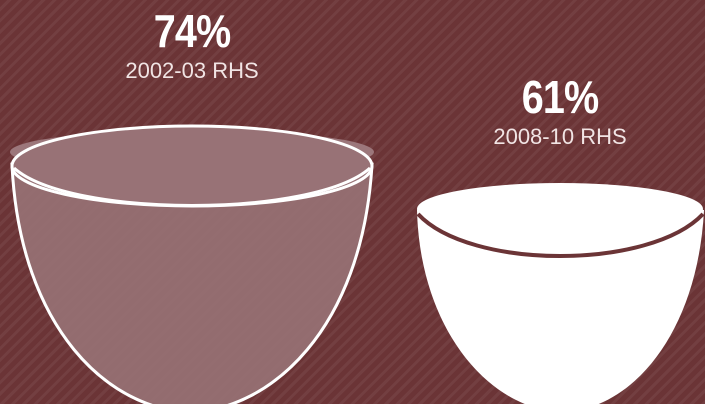  Describe the element at coordinates (560, 97) in the screenshot. I see `stat-2008-10-value: 61%` at that location.